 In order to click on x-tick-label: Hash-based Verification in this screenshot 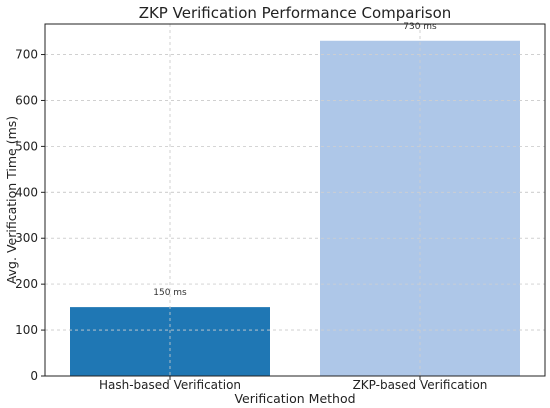, I will do `click(170, 385)`.